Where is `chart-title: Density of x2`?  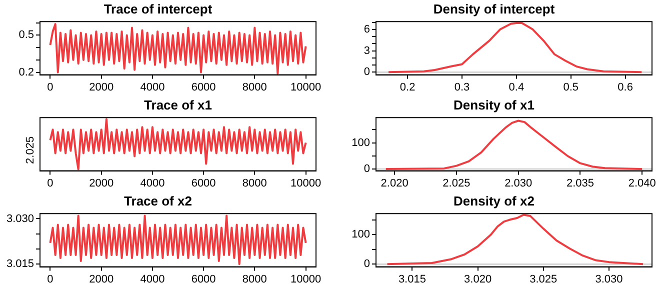 chart-title: Density of x2 is located at coordinates (494, 200).